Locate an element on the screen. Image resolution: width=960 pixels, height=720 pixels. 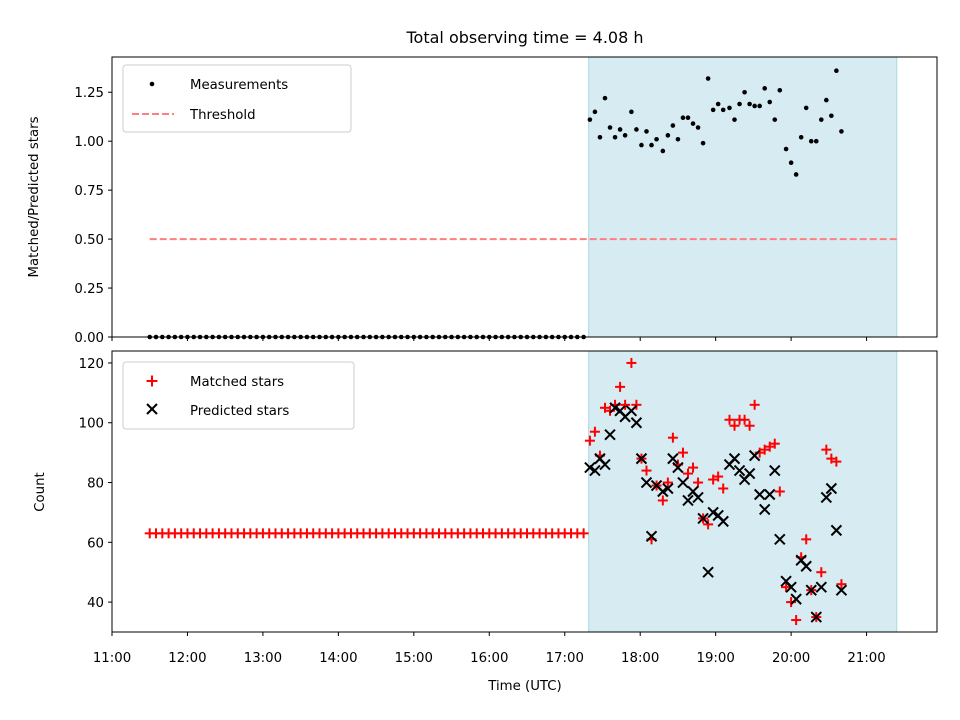
y-tick-label: 1.25 is located at coordinates (89, 93).